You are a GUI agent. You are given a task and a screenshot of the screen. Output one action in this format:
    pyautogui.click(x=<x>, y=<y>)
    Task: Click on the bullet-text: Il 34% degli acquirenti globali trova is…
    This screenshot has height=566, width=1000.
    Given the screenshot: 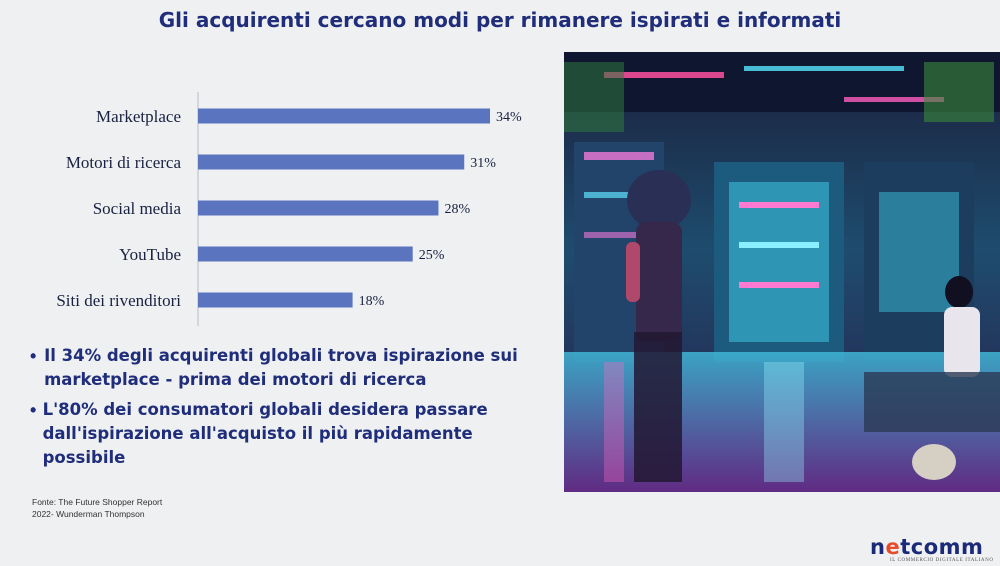 What is the action you would take?
    pyautogui.click(x=281, y=367)
    